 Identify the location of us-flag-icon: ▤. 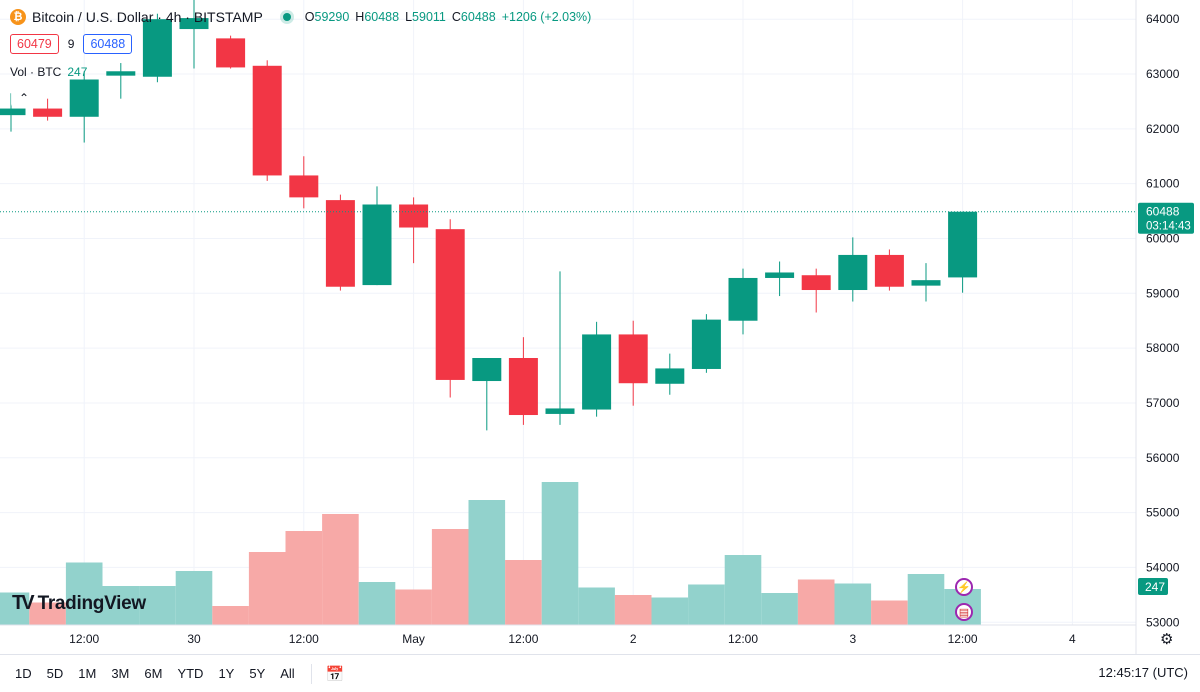
(964, 612).